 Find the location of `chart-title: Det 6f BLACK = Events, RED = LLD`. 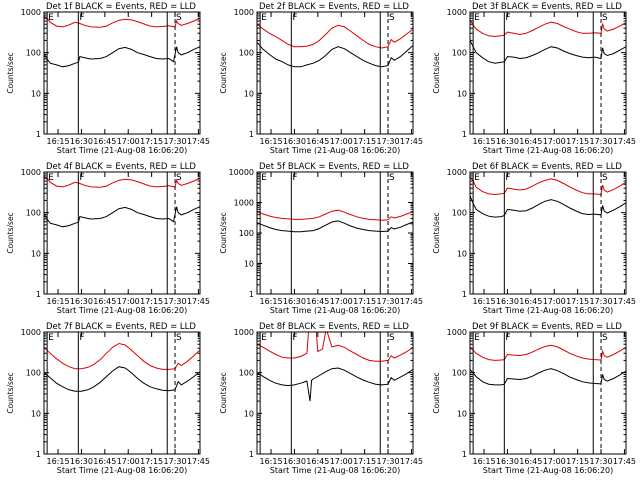

chart-title: Det 6f BLACK = Events, RED = LLD is located at coordinates (547, 167).